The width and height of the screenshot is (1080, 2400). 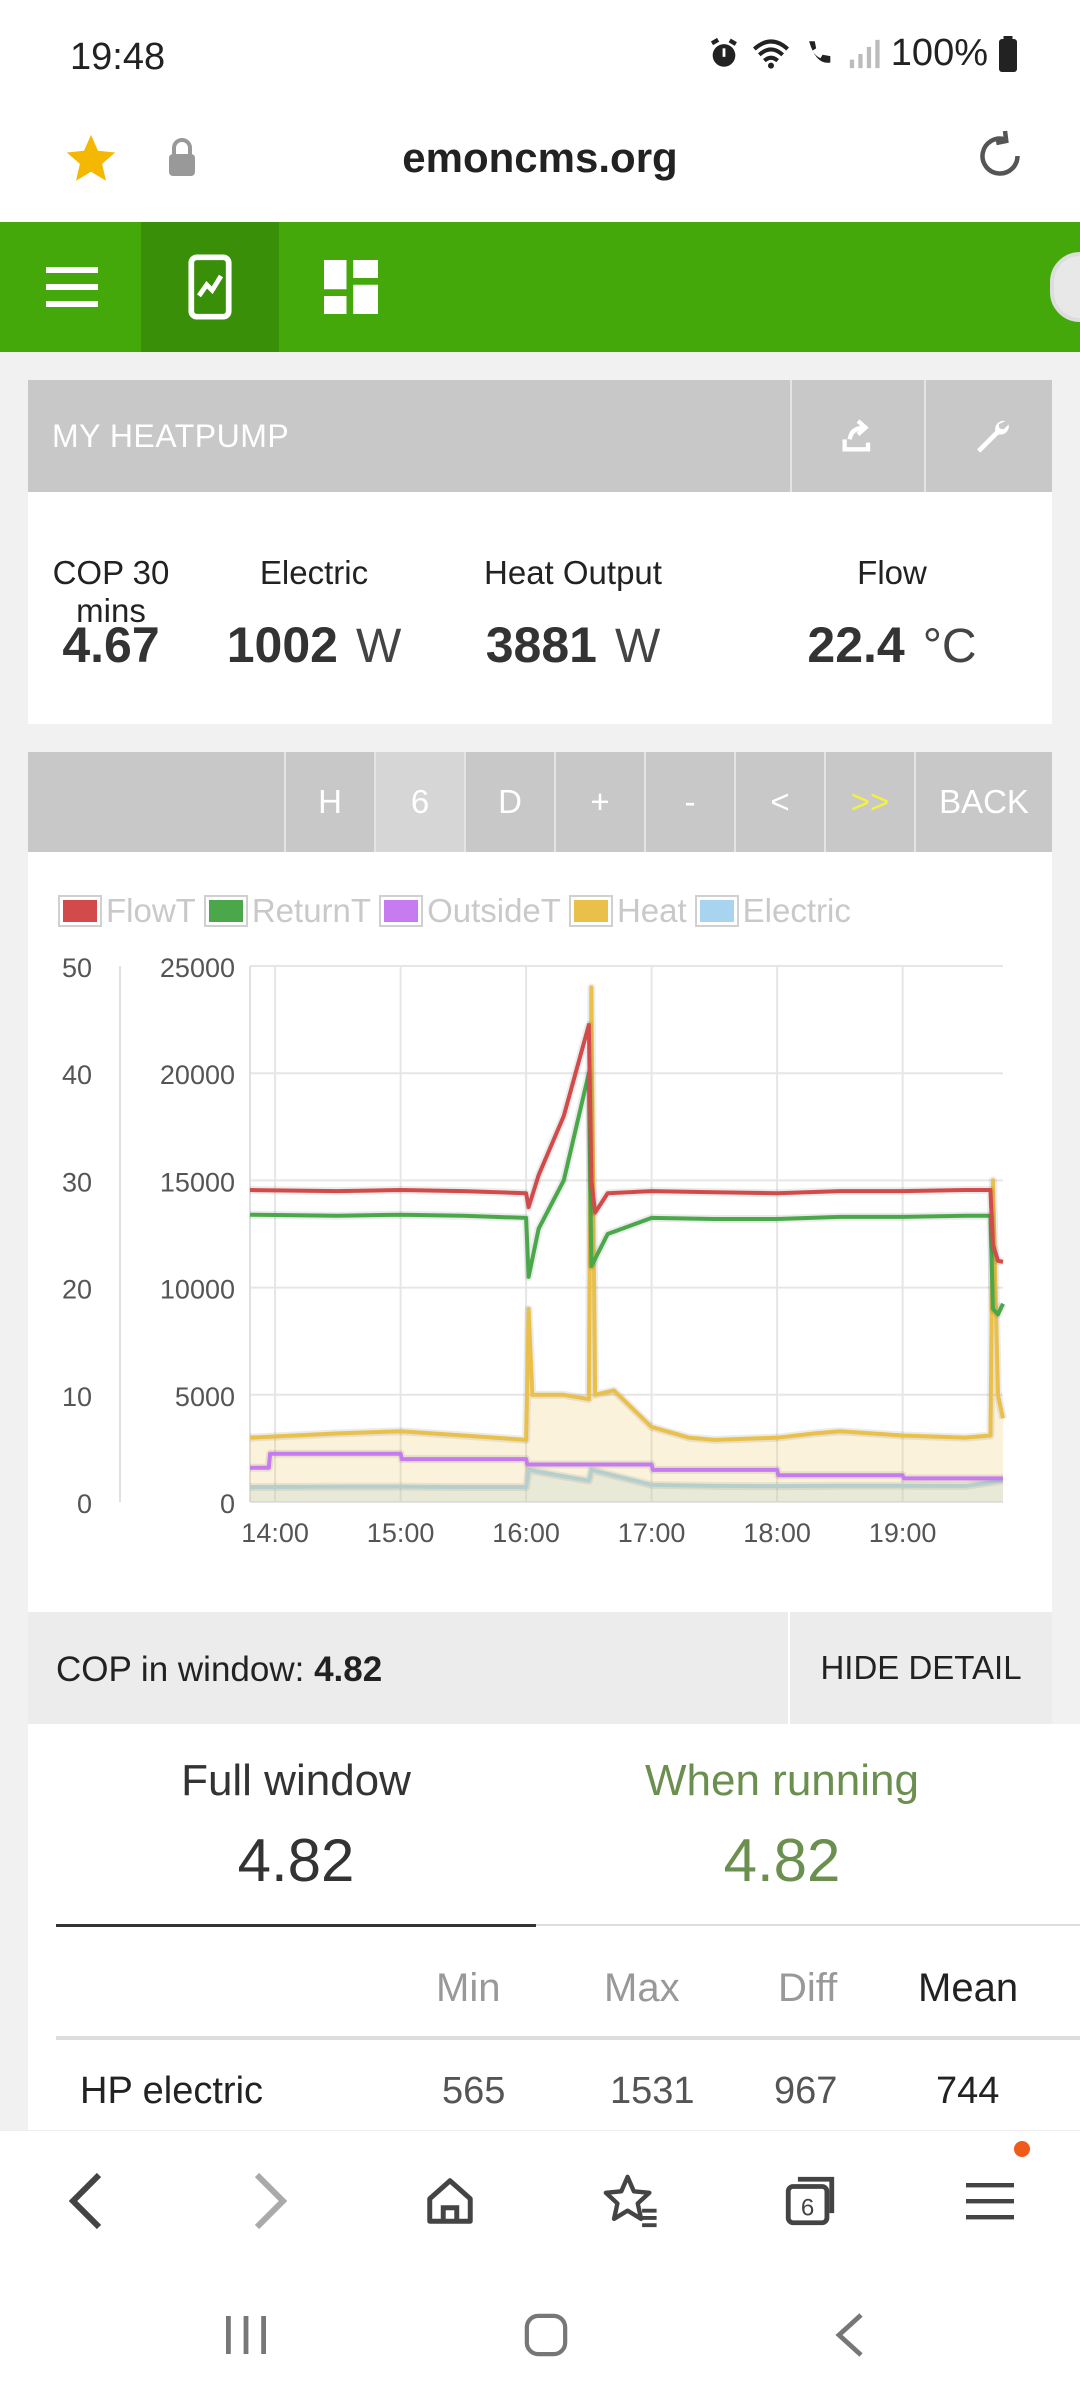 I want to click on legend-label: OutsideT, so click(x=494, y=910).